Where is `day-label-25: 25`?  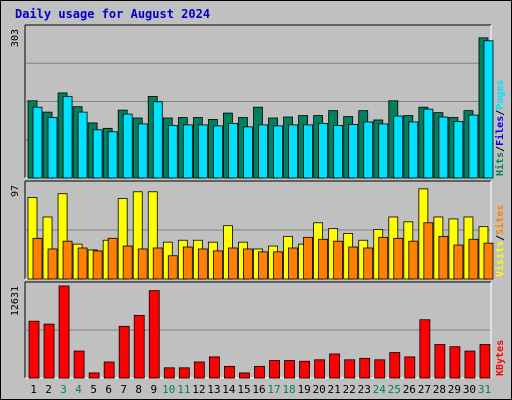
day-label-25: 25 is located at coordinates (394, 389).